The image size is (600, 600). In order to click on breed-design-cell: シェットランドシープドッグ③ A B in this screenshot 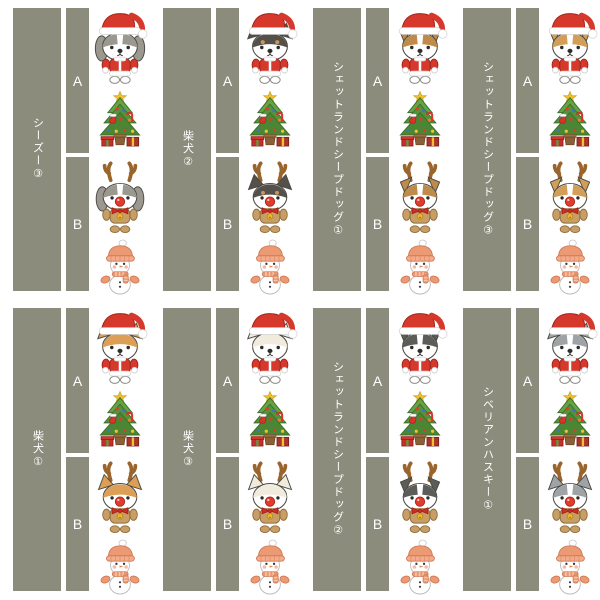, I will do `click(525, 150)`.